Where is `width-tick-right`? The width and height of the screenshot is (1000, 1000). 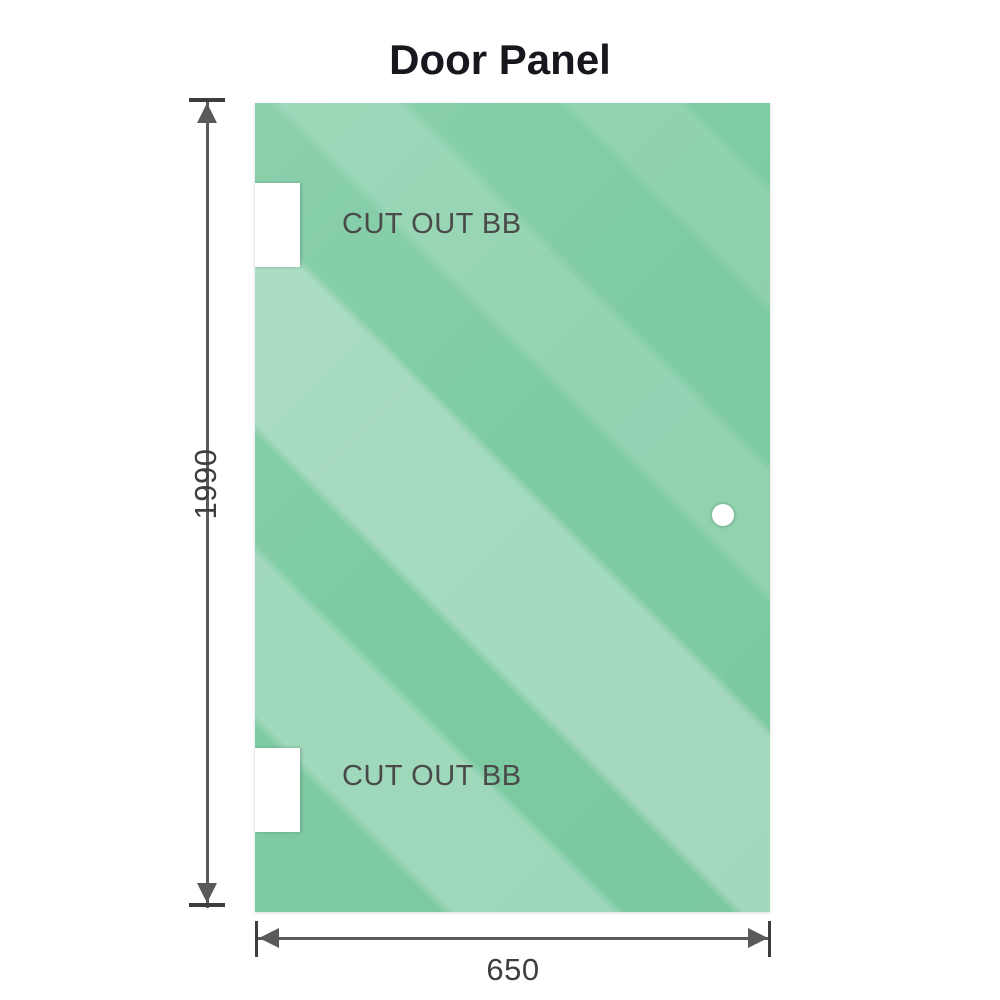
width-tick-right is located at coordinates (769, 939).